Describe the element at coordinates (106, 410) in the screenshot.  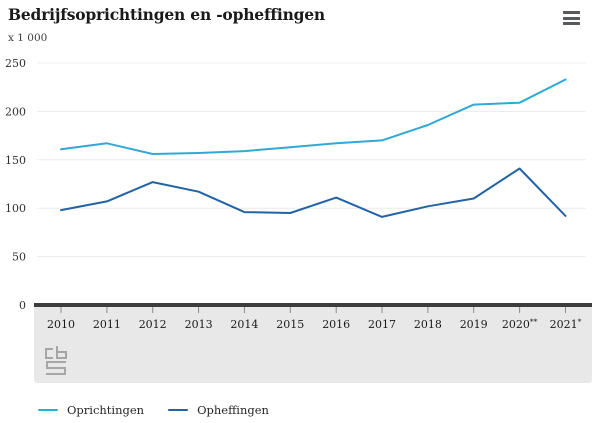
I see `legend-label: Oprichtingen` at that location.